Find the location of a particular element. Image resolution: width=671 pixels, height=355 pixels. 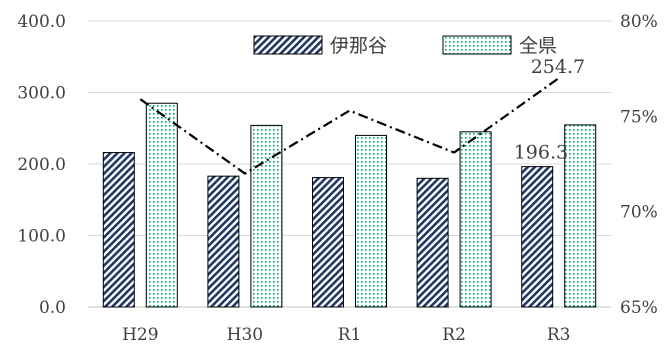

left-axis-ticks: 0.0 100.0 200.0 300.0 400.0 is located at coordinates (41, 165).